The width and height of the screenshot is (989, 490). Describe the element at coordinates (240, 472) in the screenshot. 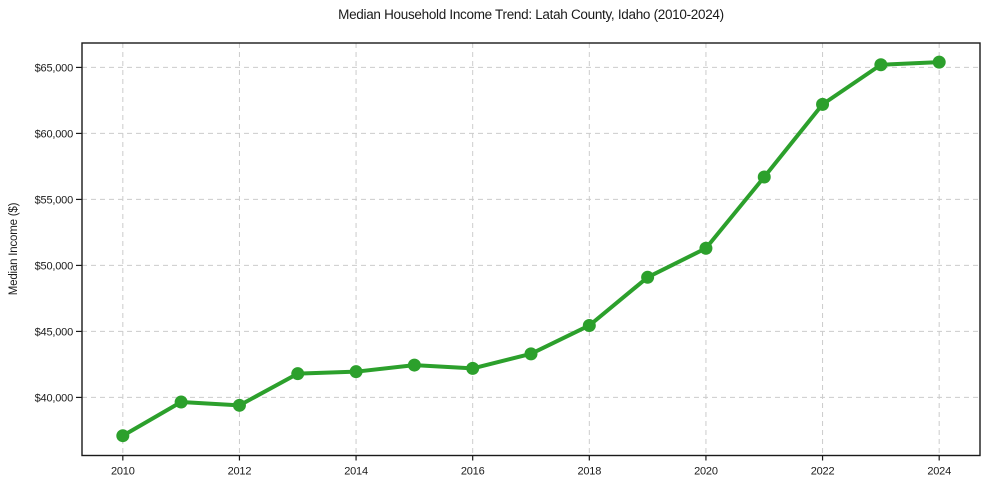

I see `x-tick-label: 2012` at that location.